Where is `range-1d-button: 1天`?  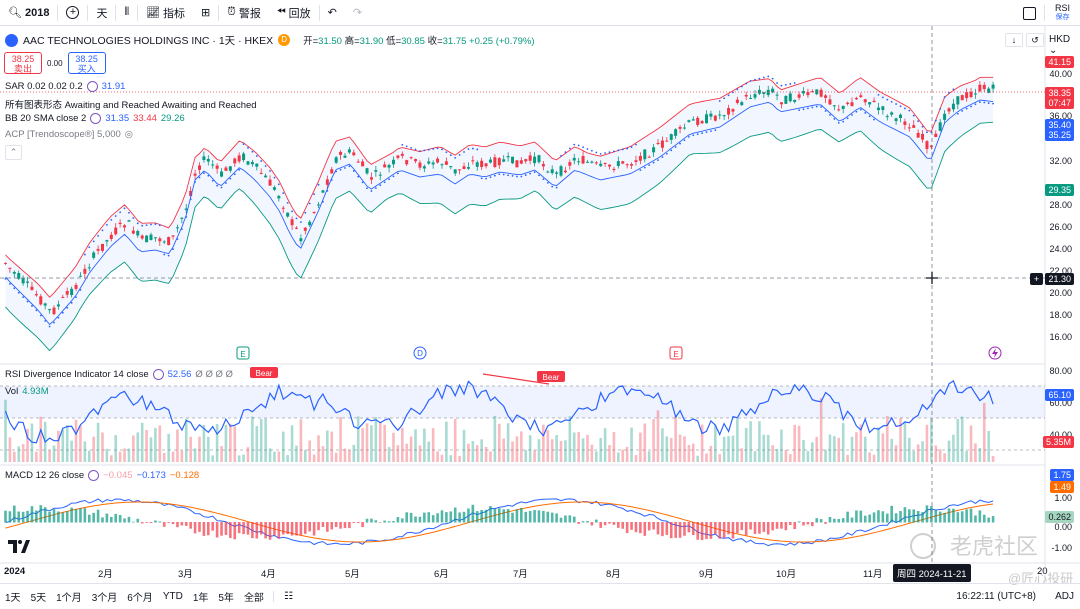 range-1d-button: 1天 is located at coordinates (13, 598).